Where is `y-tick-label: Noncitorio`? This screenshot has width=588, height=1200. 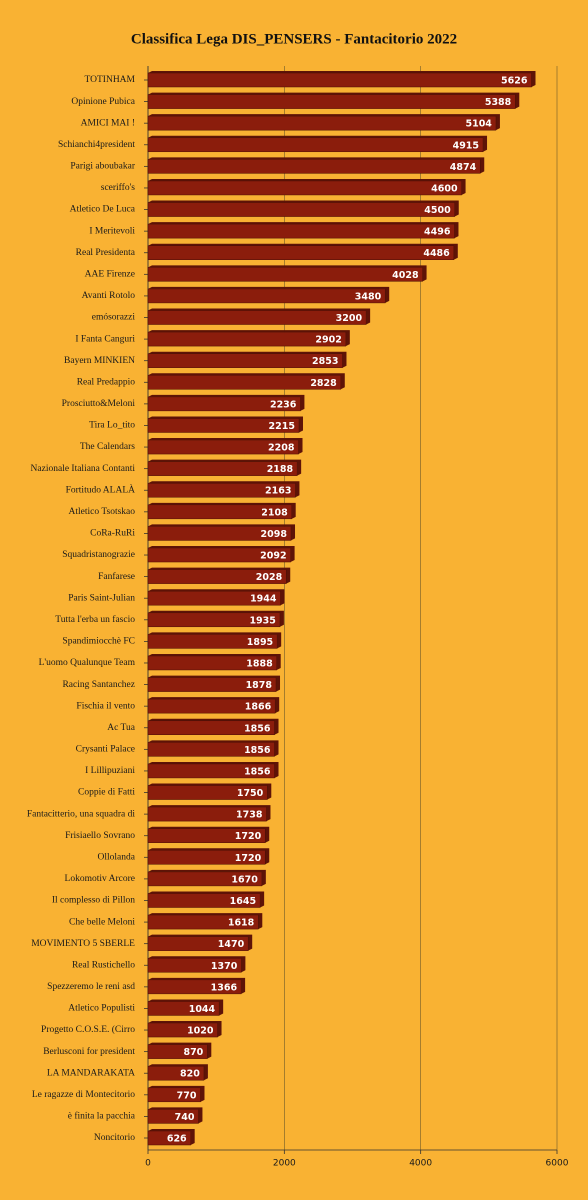 y-tick-label: Noncitorio is located at coordinates (114, 1138).